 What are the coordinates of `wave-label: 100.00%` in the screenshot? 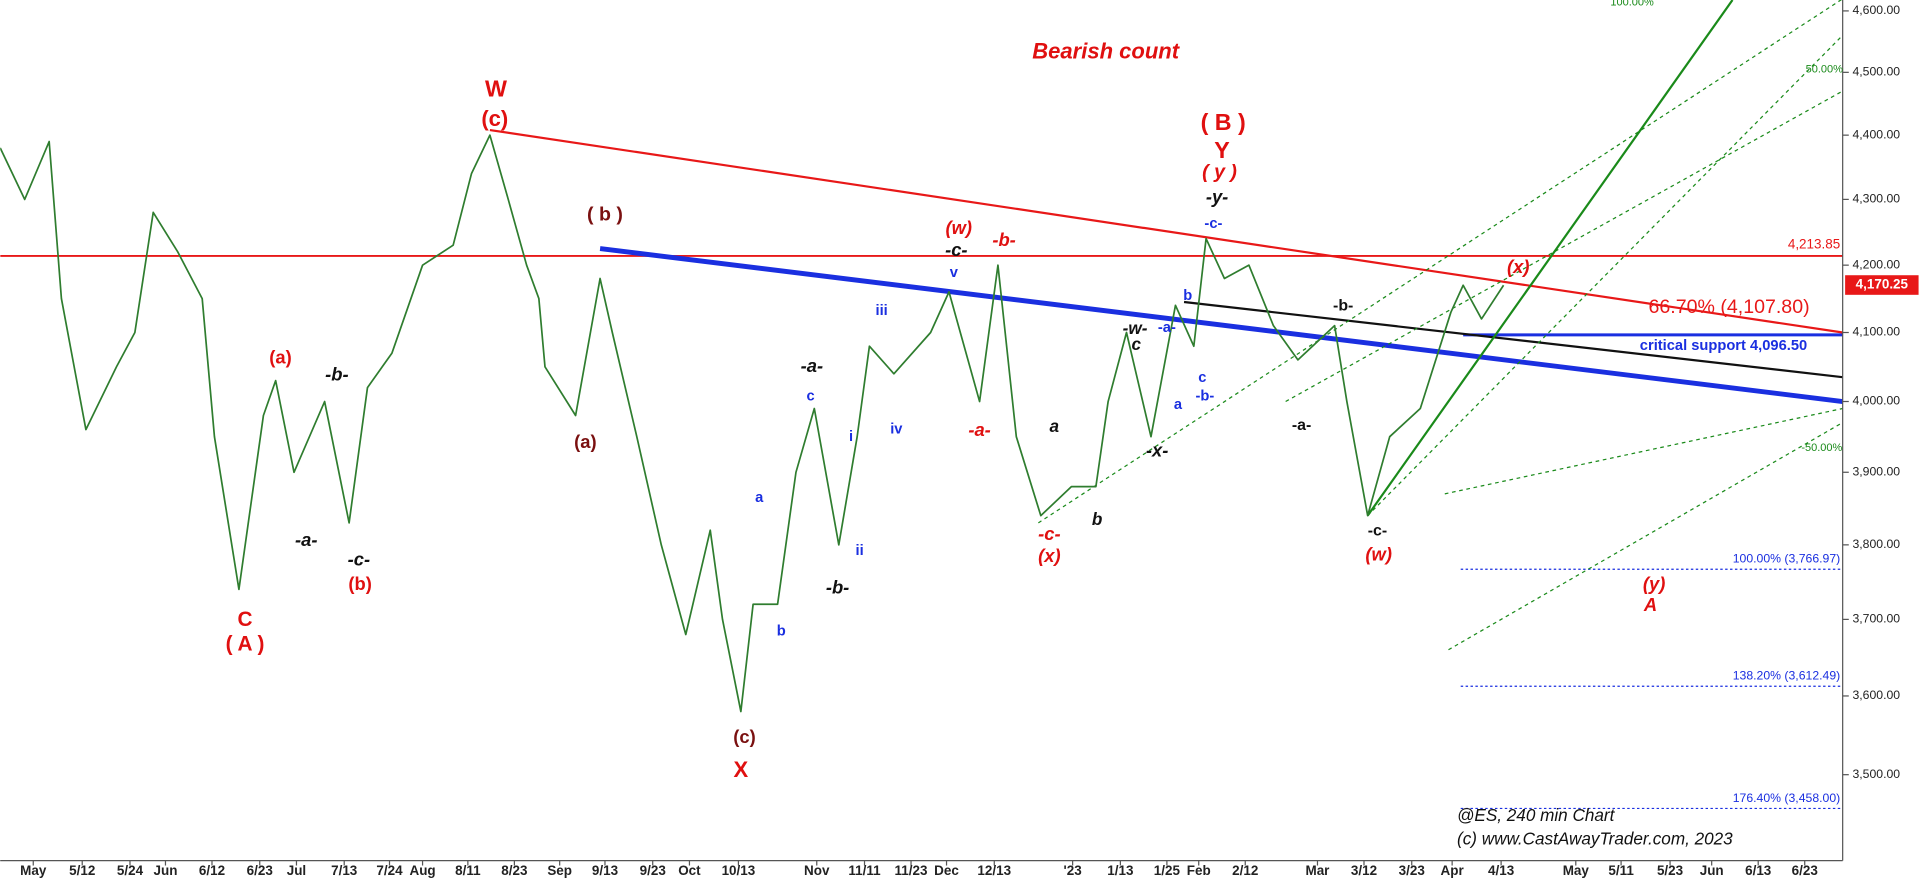 It's located at (1632, 4).